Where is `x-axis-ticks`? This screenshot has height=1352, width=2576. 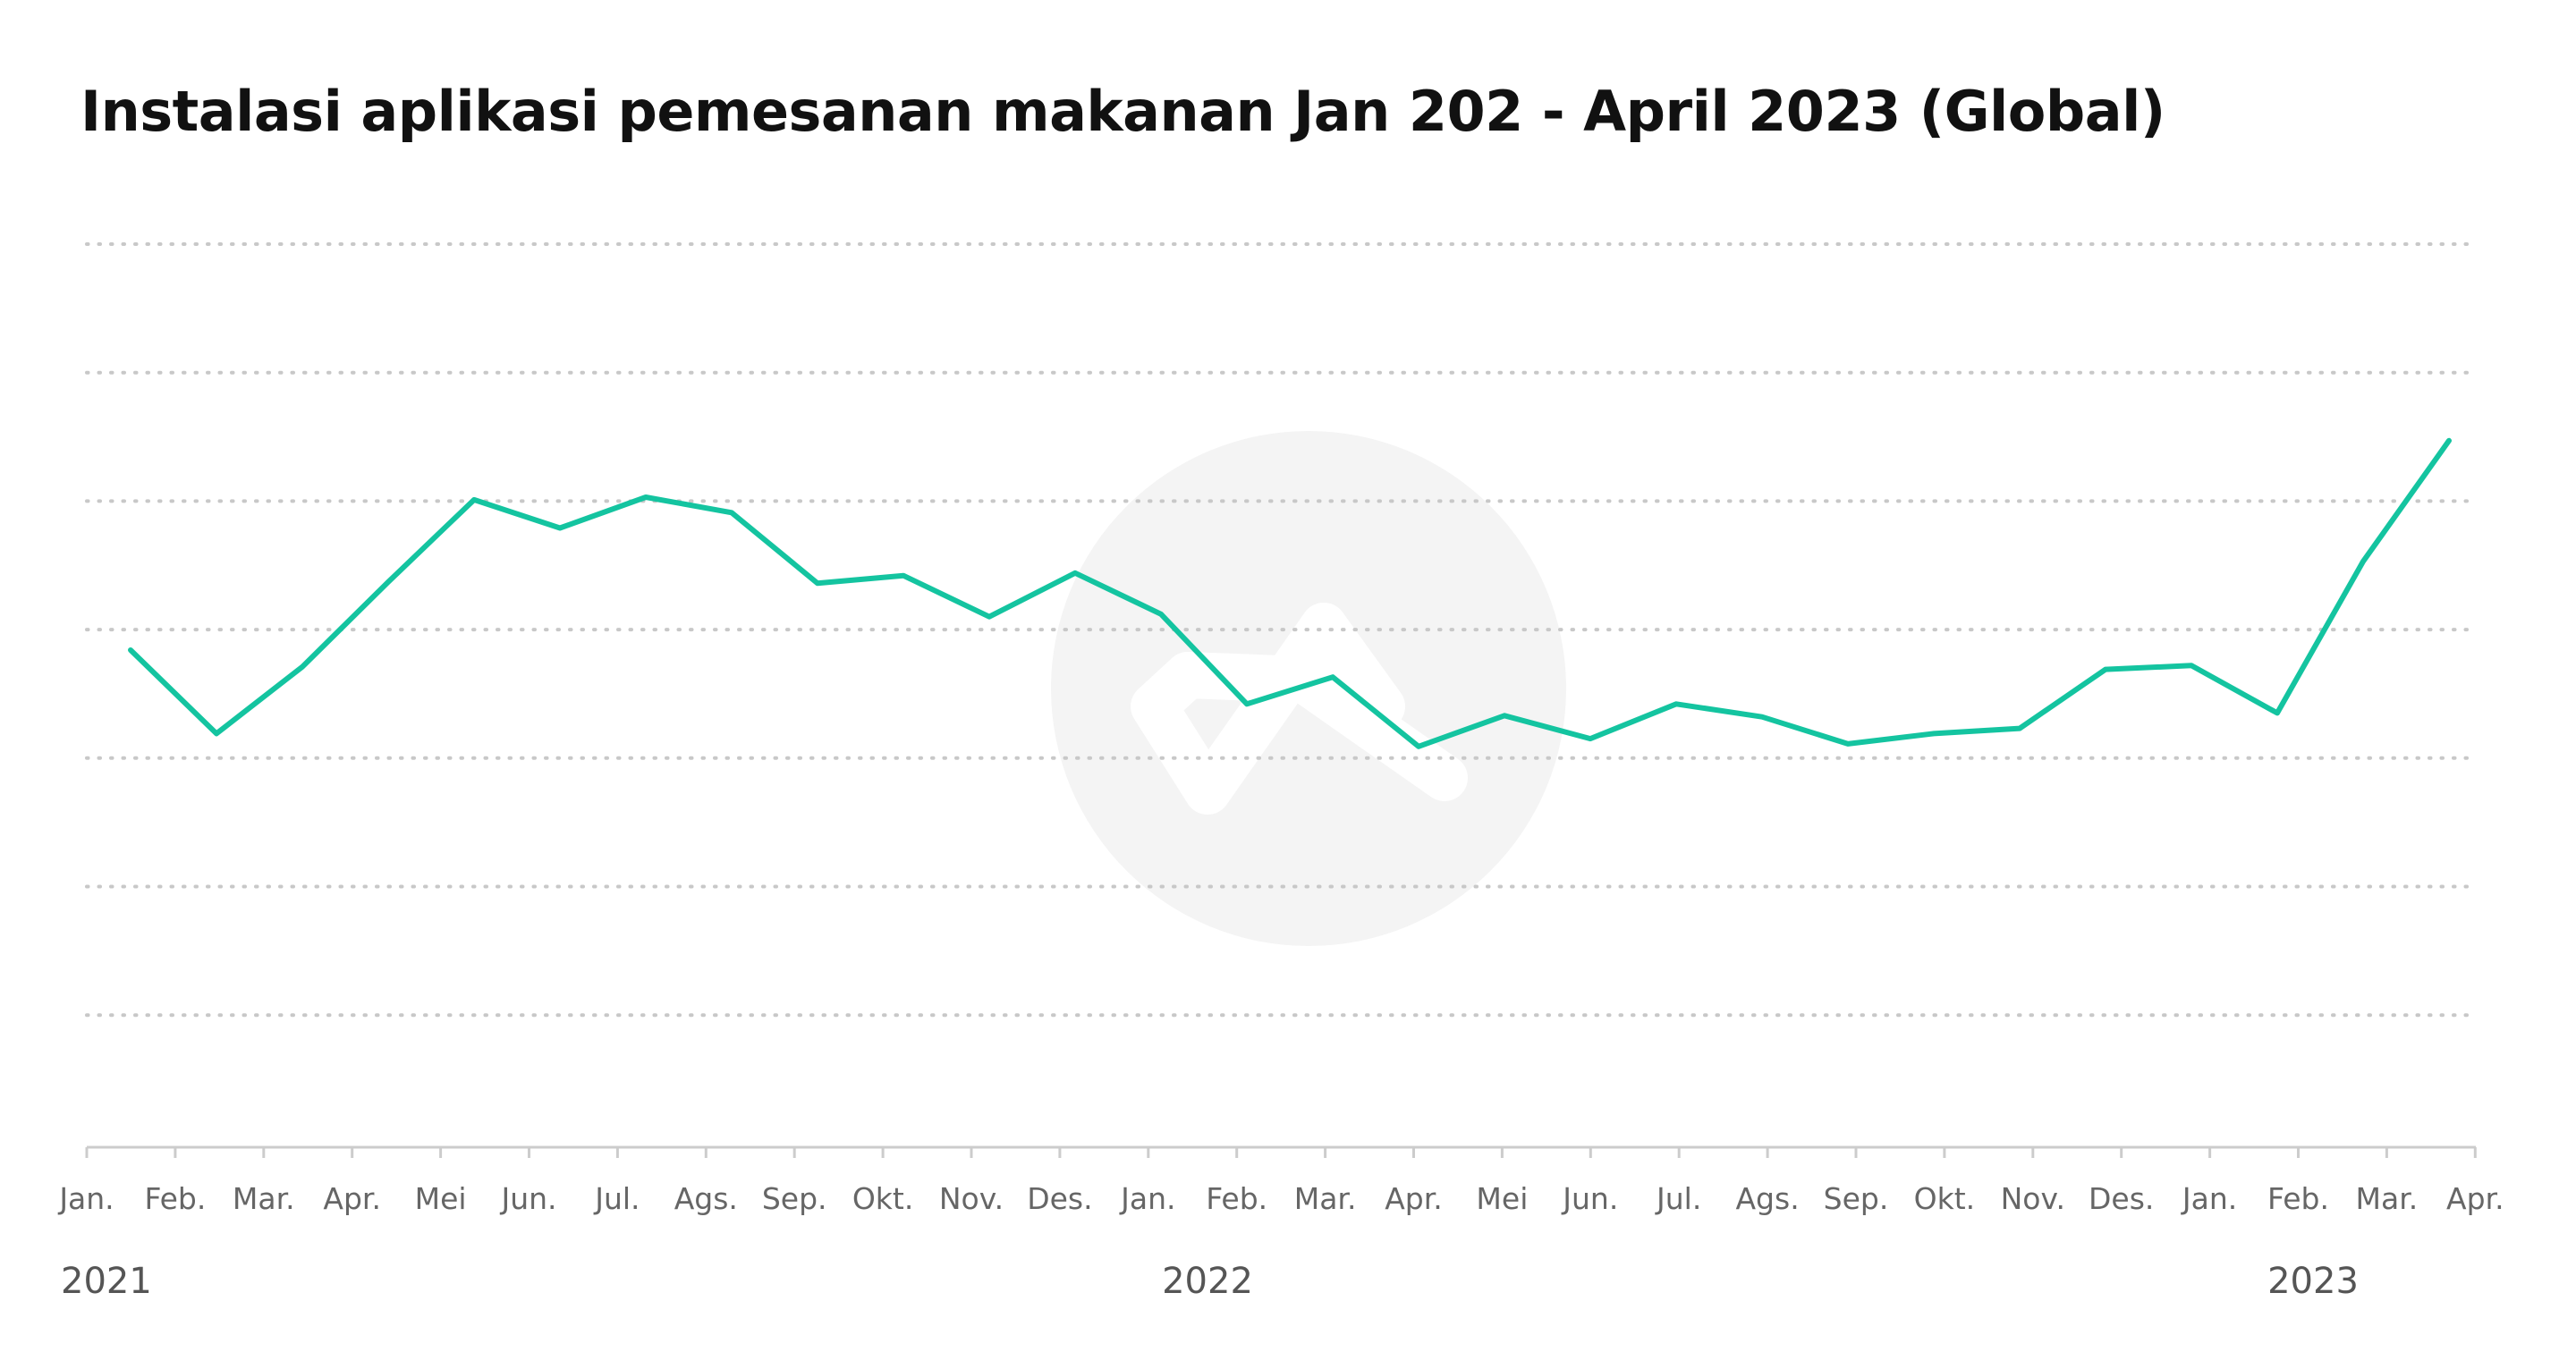 x-axis-ticks is located at coordinates (1281, 1152).